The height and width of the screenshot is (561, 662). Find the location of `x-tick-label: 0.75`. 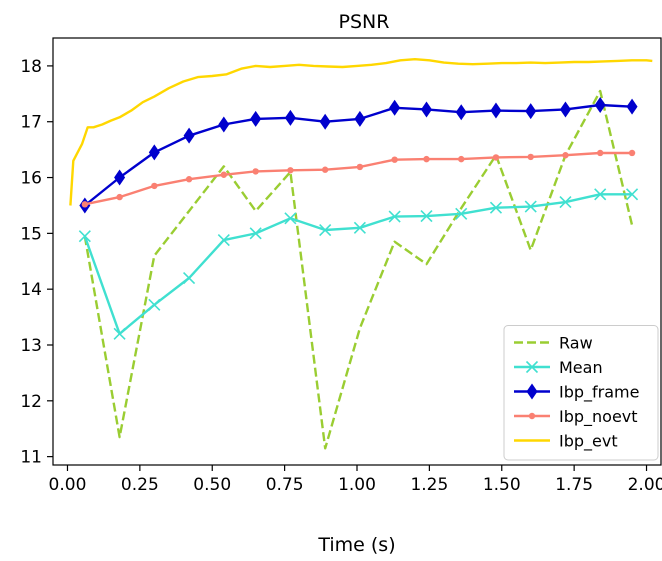

x-tick-label: 0.75 is located at coordinates (285, 485).